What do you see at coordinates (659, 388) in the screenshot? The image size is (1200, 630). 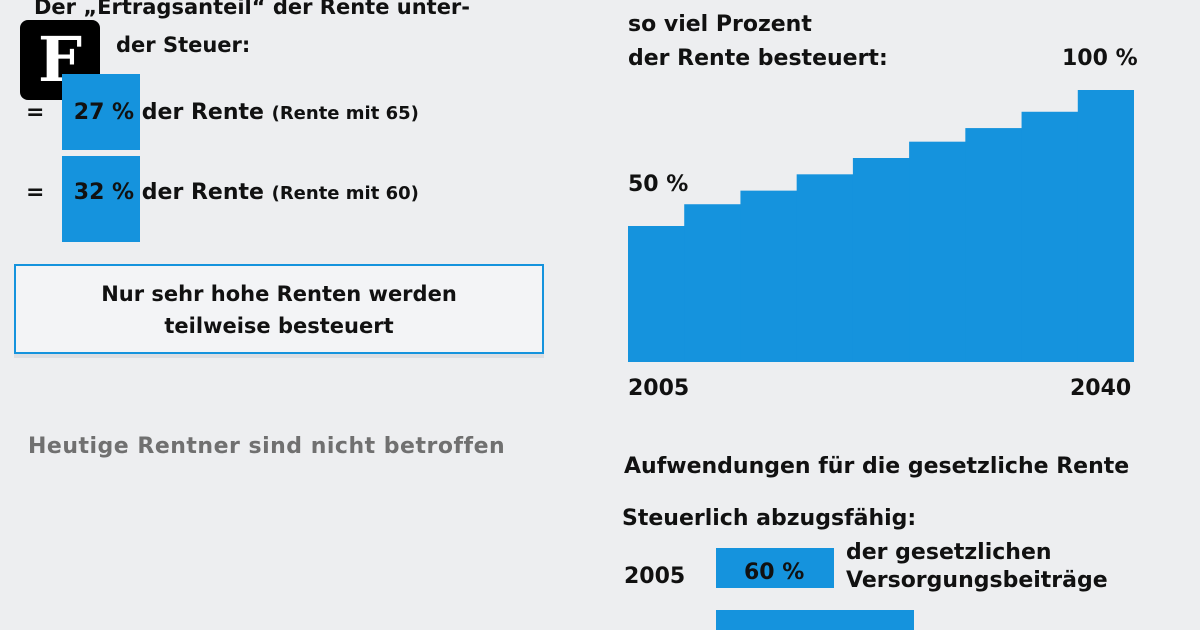 I see `x-tick-start: 2005` at bounding box center [659, 388].